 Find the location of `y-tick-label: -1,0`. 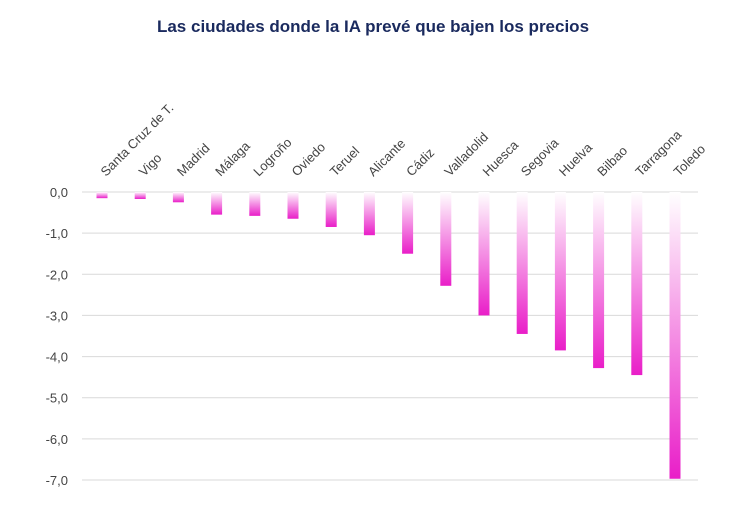

y-tick-label: -1,0 is located at coordinates (57, 233).